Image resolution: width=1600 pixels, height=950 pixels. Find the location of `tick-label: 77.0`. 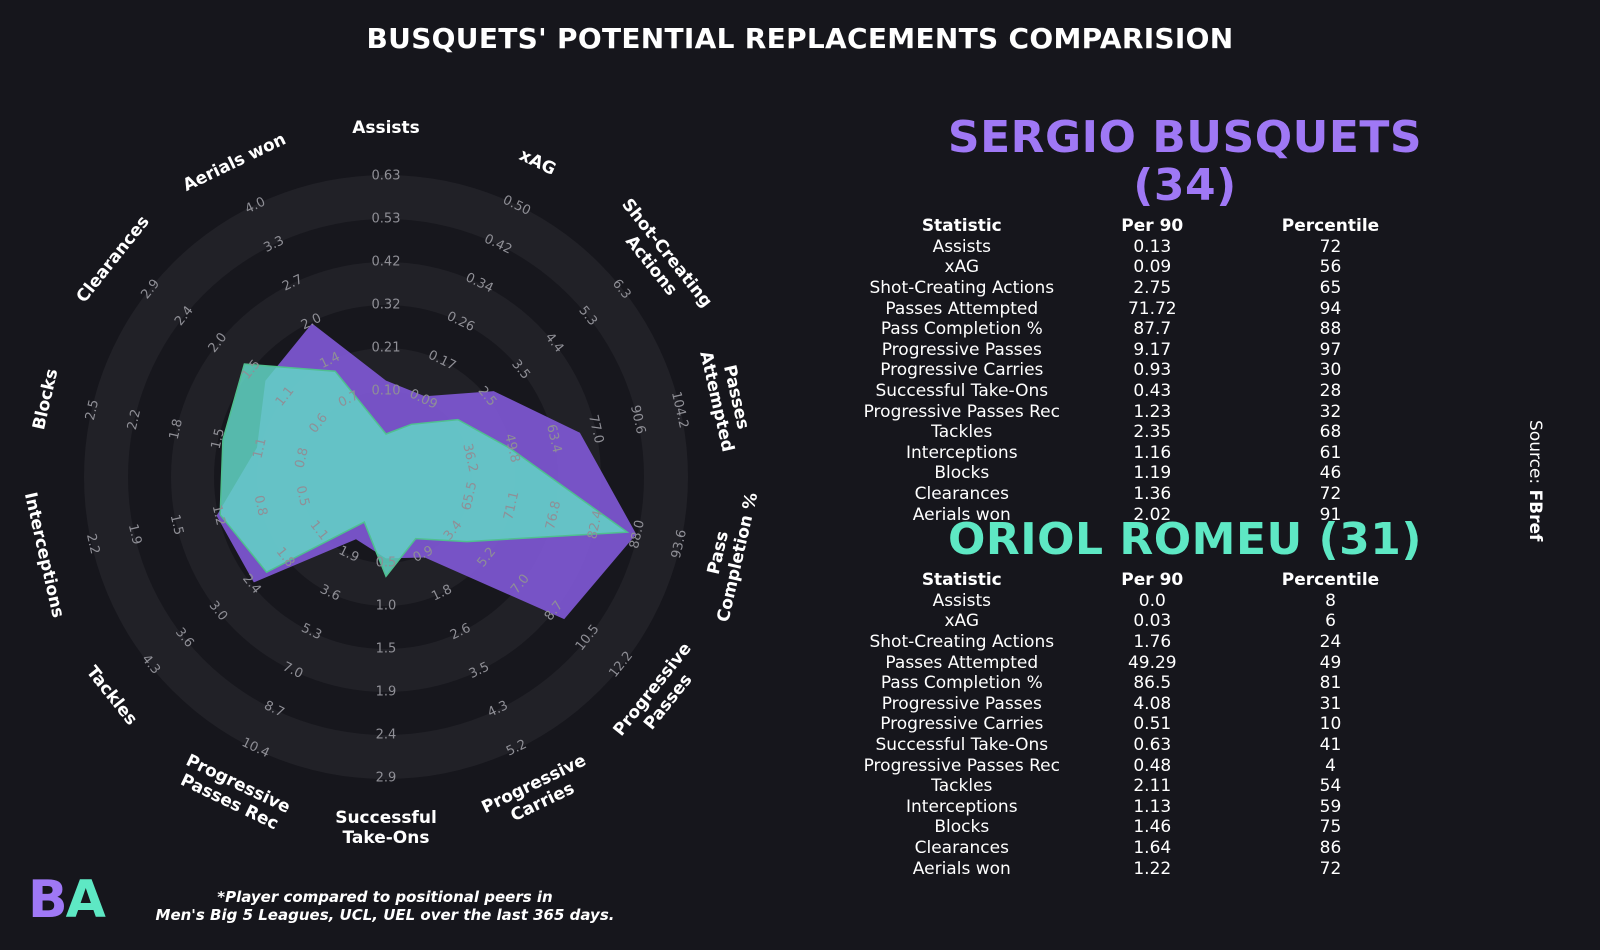

tick-label: 77.0 is located at coordinates (595, 429).